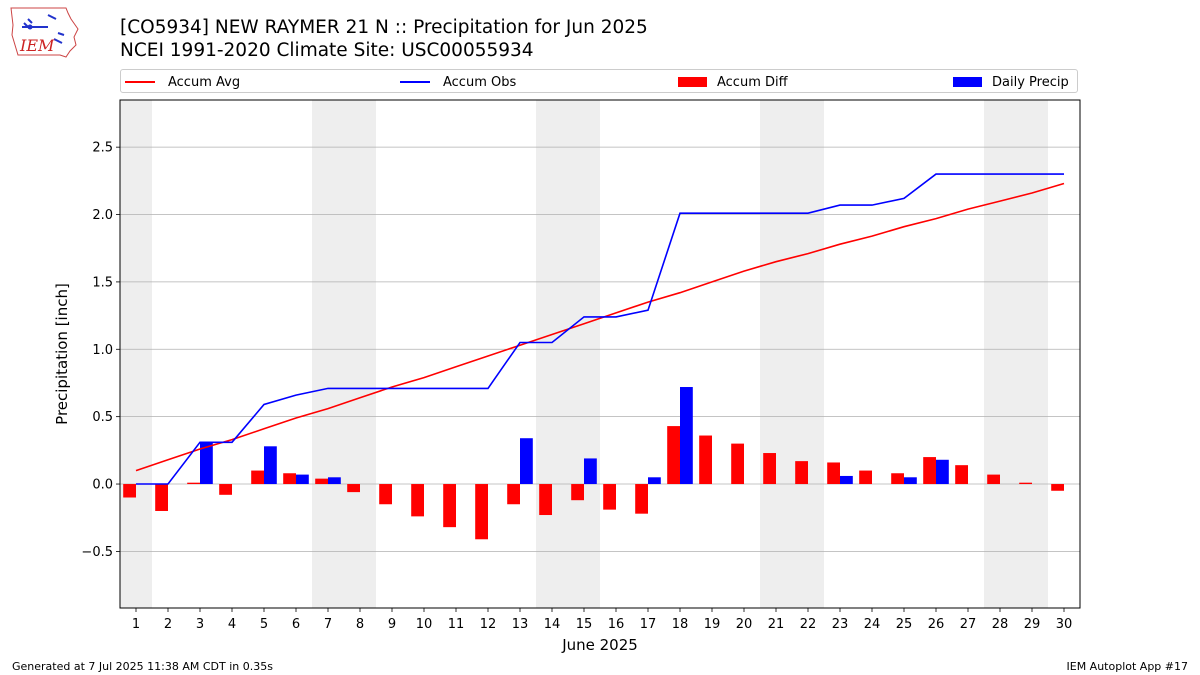 This screenshot has height=675, width=1200. Describe the element at coordinates (1127, 666) in the screenshot. I see `app-credit: IEM Autoplot App #17` at that location.